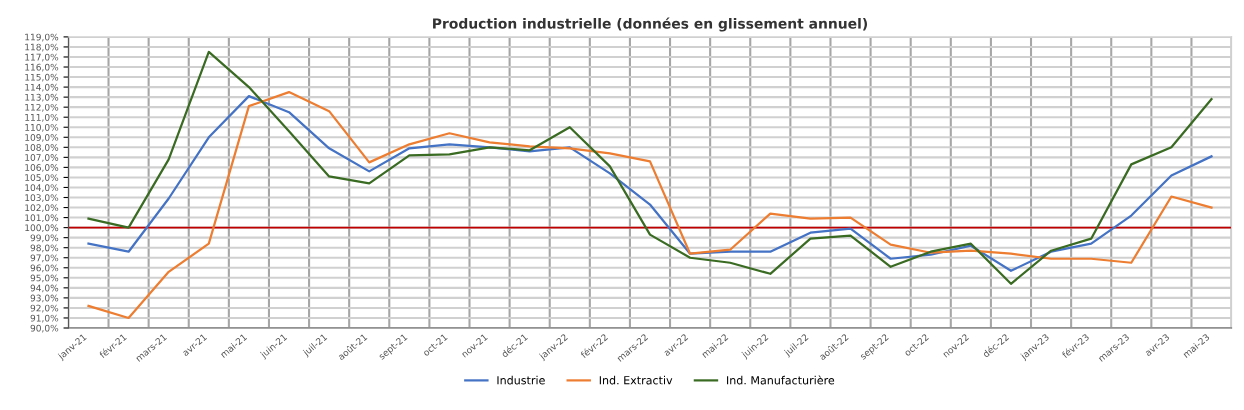 This screenshot has height=410, width=1244. What do you see at coordinates (44, 328) in the screenshot?
I see `y-tick-label: 90,0%` at bounding box center [44, 328].